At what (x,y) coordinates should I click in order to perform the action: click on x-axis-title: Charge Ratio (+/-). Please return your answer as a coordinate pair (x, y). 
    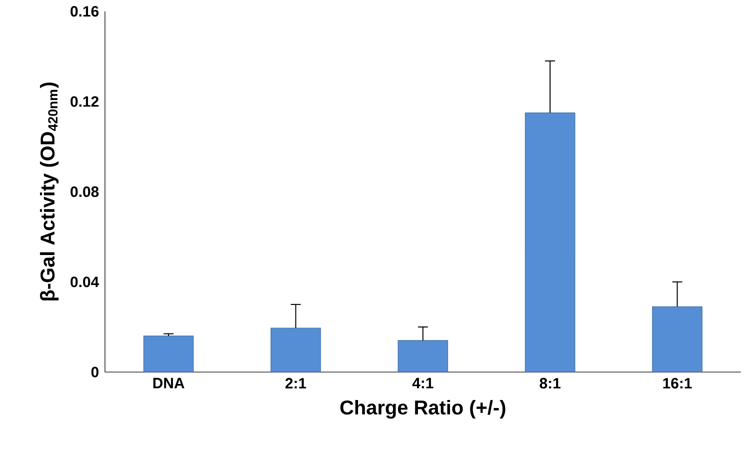
    Looking at the image, I should click on (423, 409).